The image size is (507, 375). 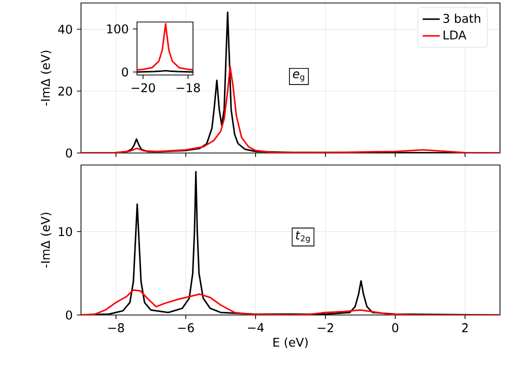 What do you see at coordinates (326, 327) in the screenshot?
I see `x-tick-label: −2` at bounding box center [326, 327].